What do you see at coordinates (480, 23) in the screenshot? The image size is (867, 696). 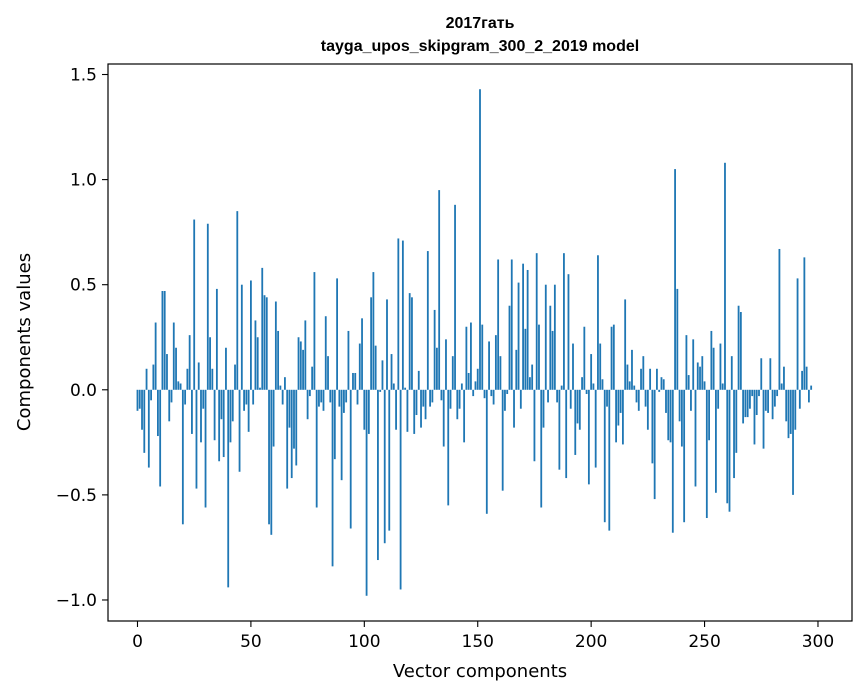 I see `chart-title-line1: 2017гать` at bounding box center [480, 23].